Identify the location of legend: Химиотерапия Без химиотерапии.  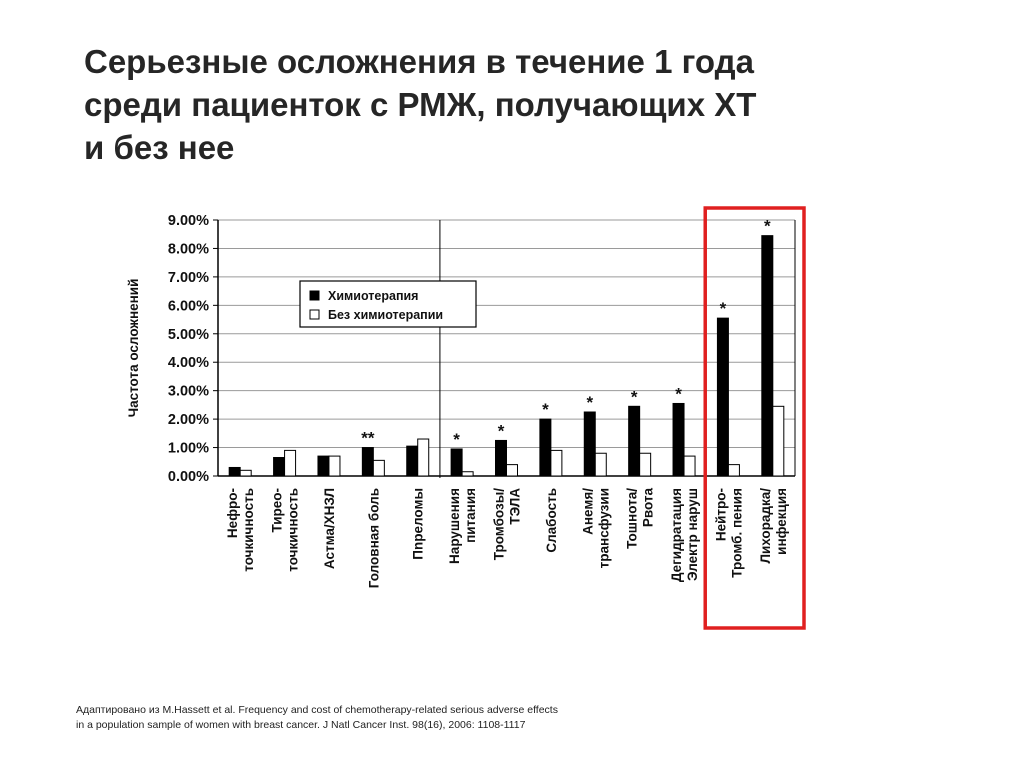
(388, 304).